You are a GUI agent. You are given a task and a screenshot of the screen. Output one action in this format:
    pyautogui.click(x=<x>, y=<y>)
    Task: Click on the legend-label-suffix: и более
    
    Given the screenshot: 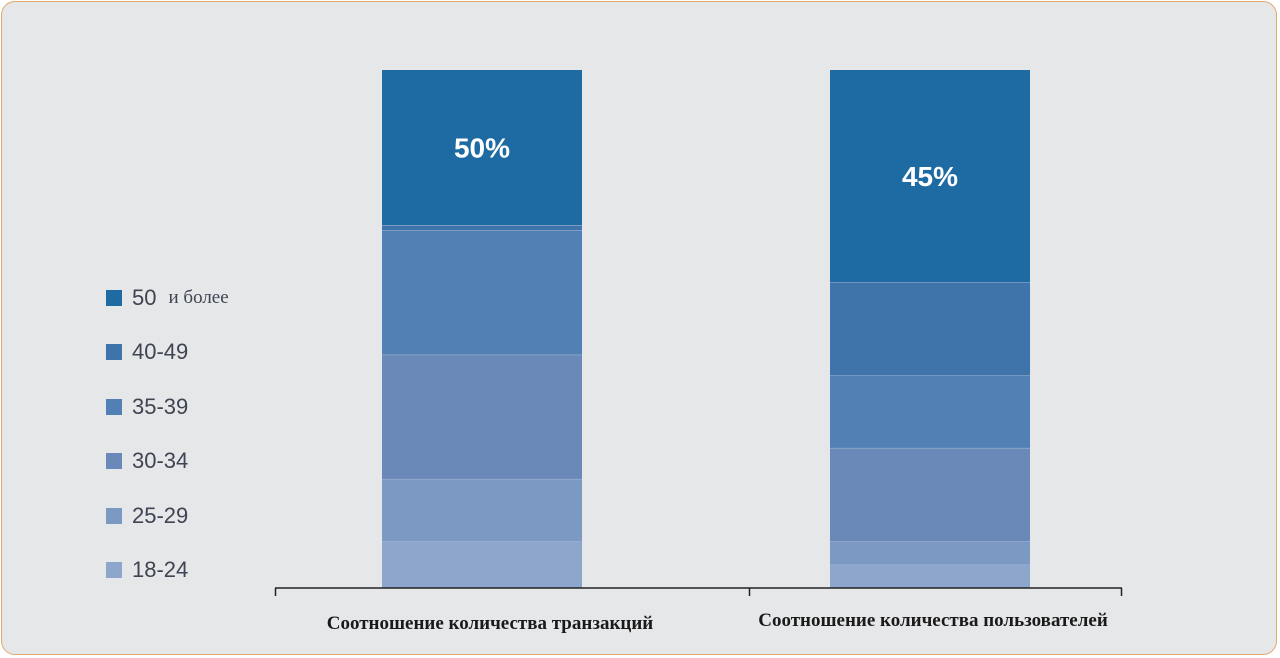 What is the action you would take?
    pyautogui.click(x=198, y=297)
    